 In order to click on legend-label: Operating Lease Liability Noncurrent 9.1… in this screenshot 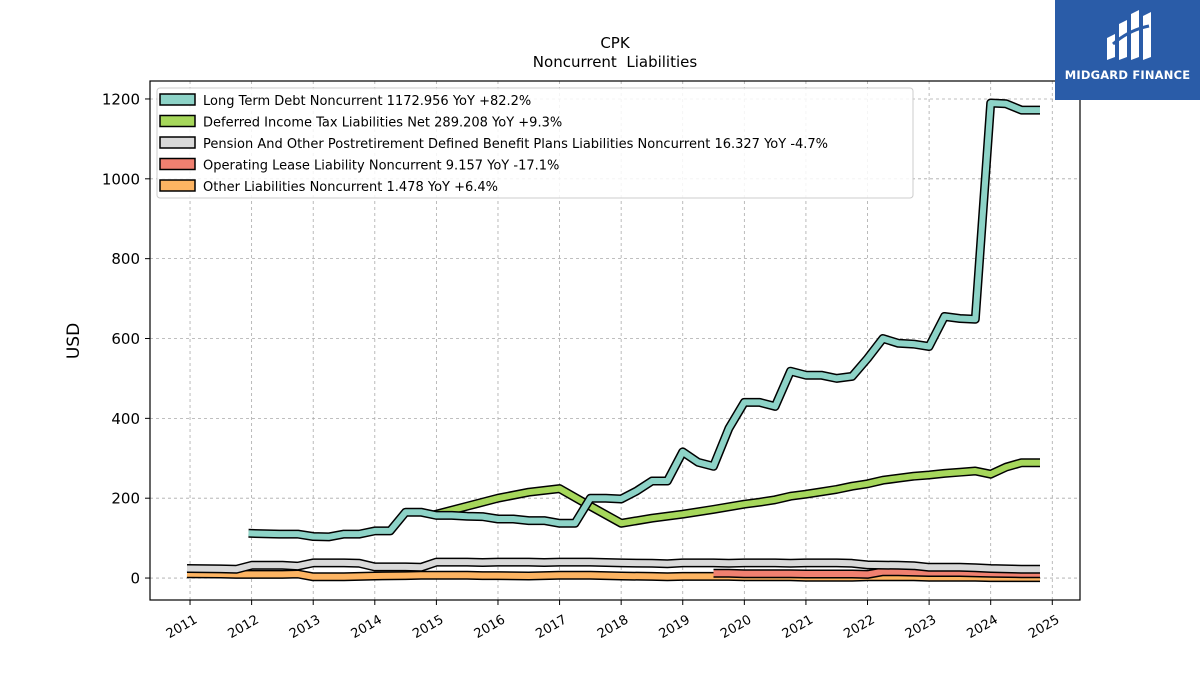, I will do `click(381, 166)`.